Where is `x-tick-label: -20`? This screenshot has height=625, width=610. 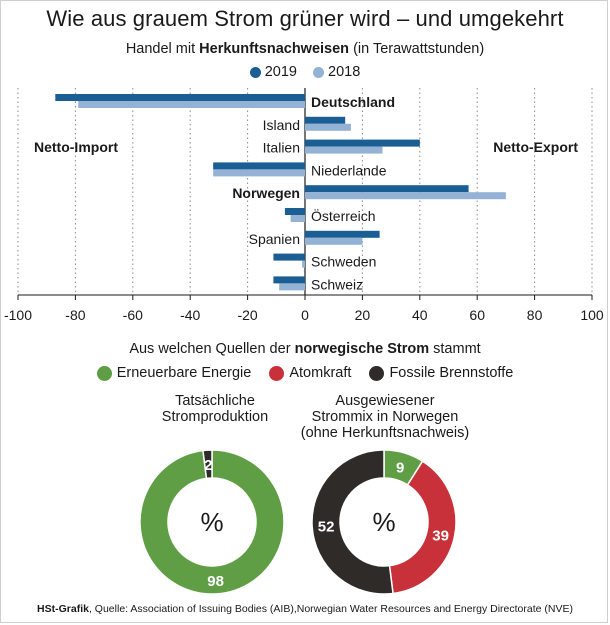 x-tick-label: -20 is located at coordinates (247, 315).